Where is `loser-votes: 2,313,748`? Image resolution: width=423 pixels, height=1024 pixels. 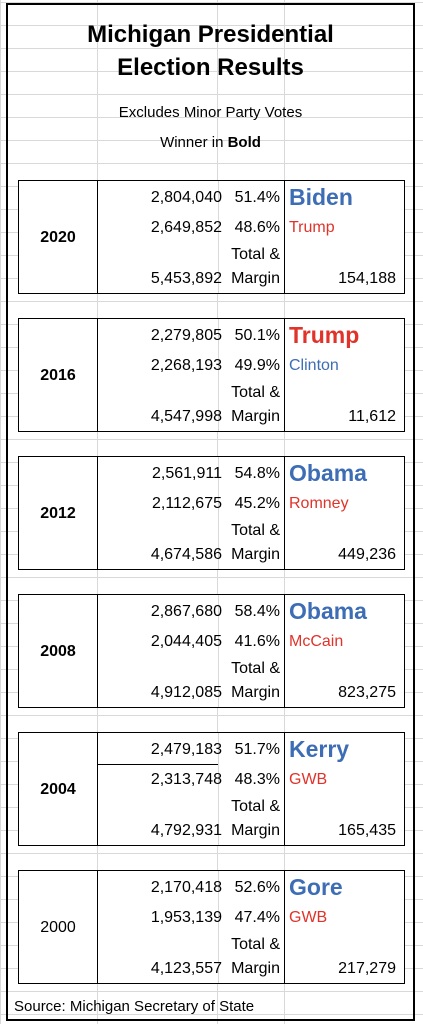 loser-votes: 2,313,748 is located at coordinates (186, 779).